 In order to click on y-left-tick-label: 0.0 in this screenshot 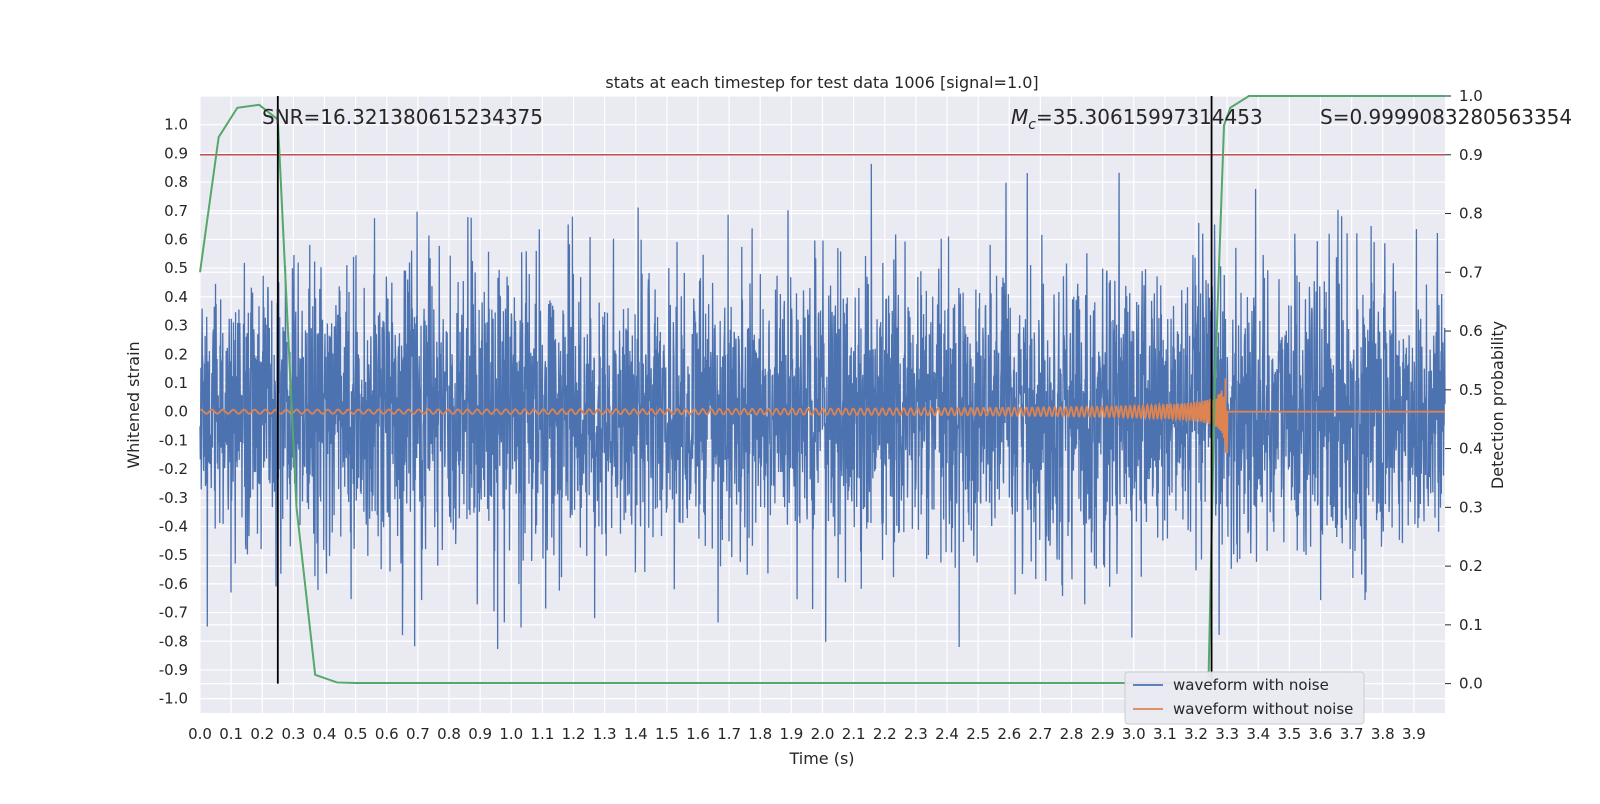, I will do `click(176, 412)`.